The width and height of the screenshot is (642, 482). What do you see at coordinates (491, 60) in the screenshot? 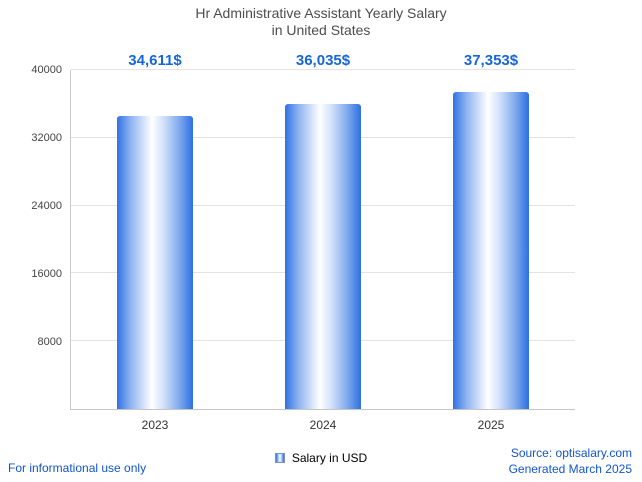
I see `value-label: 37,353$` at bounding box center [491, 60].